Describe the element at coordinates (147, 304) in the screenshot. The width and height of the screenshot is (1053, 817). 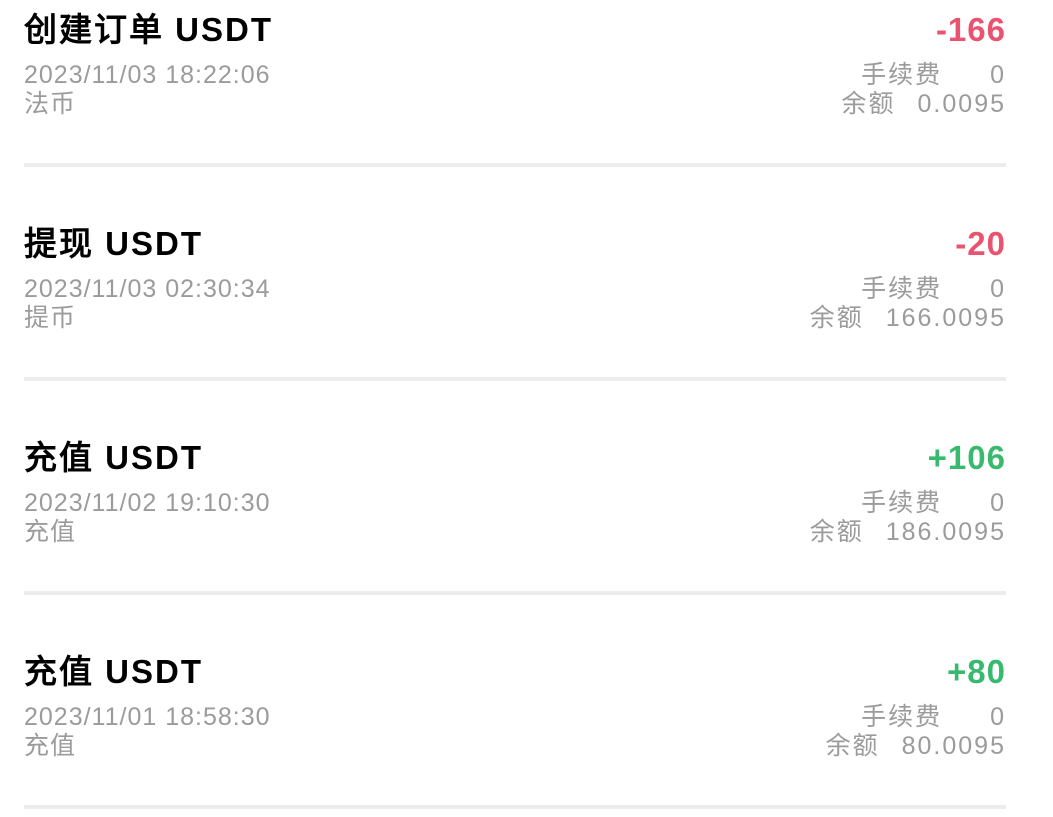
I see `transaction-meta: 2023/11/03 02:30:34 提币` at that location.